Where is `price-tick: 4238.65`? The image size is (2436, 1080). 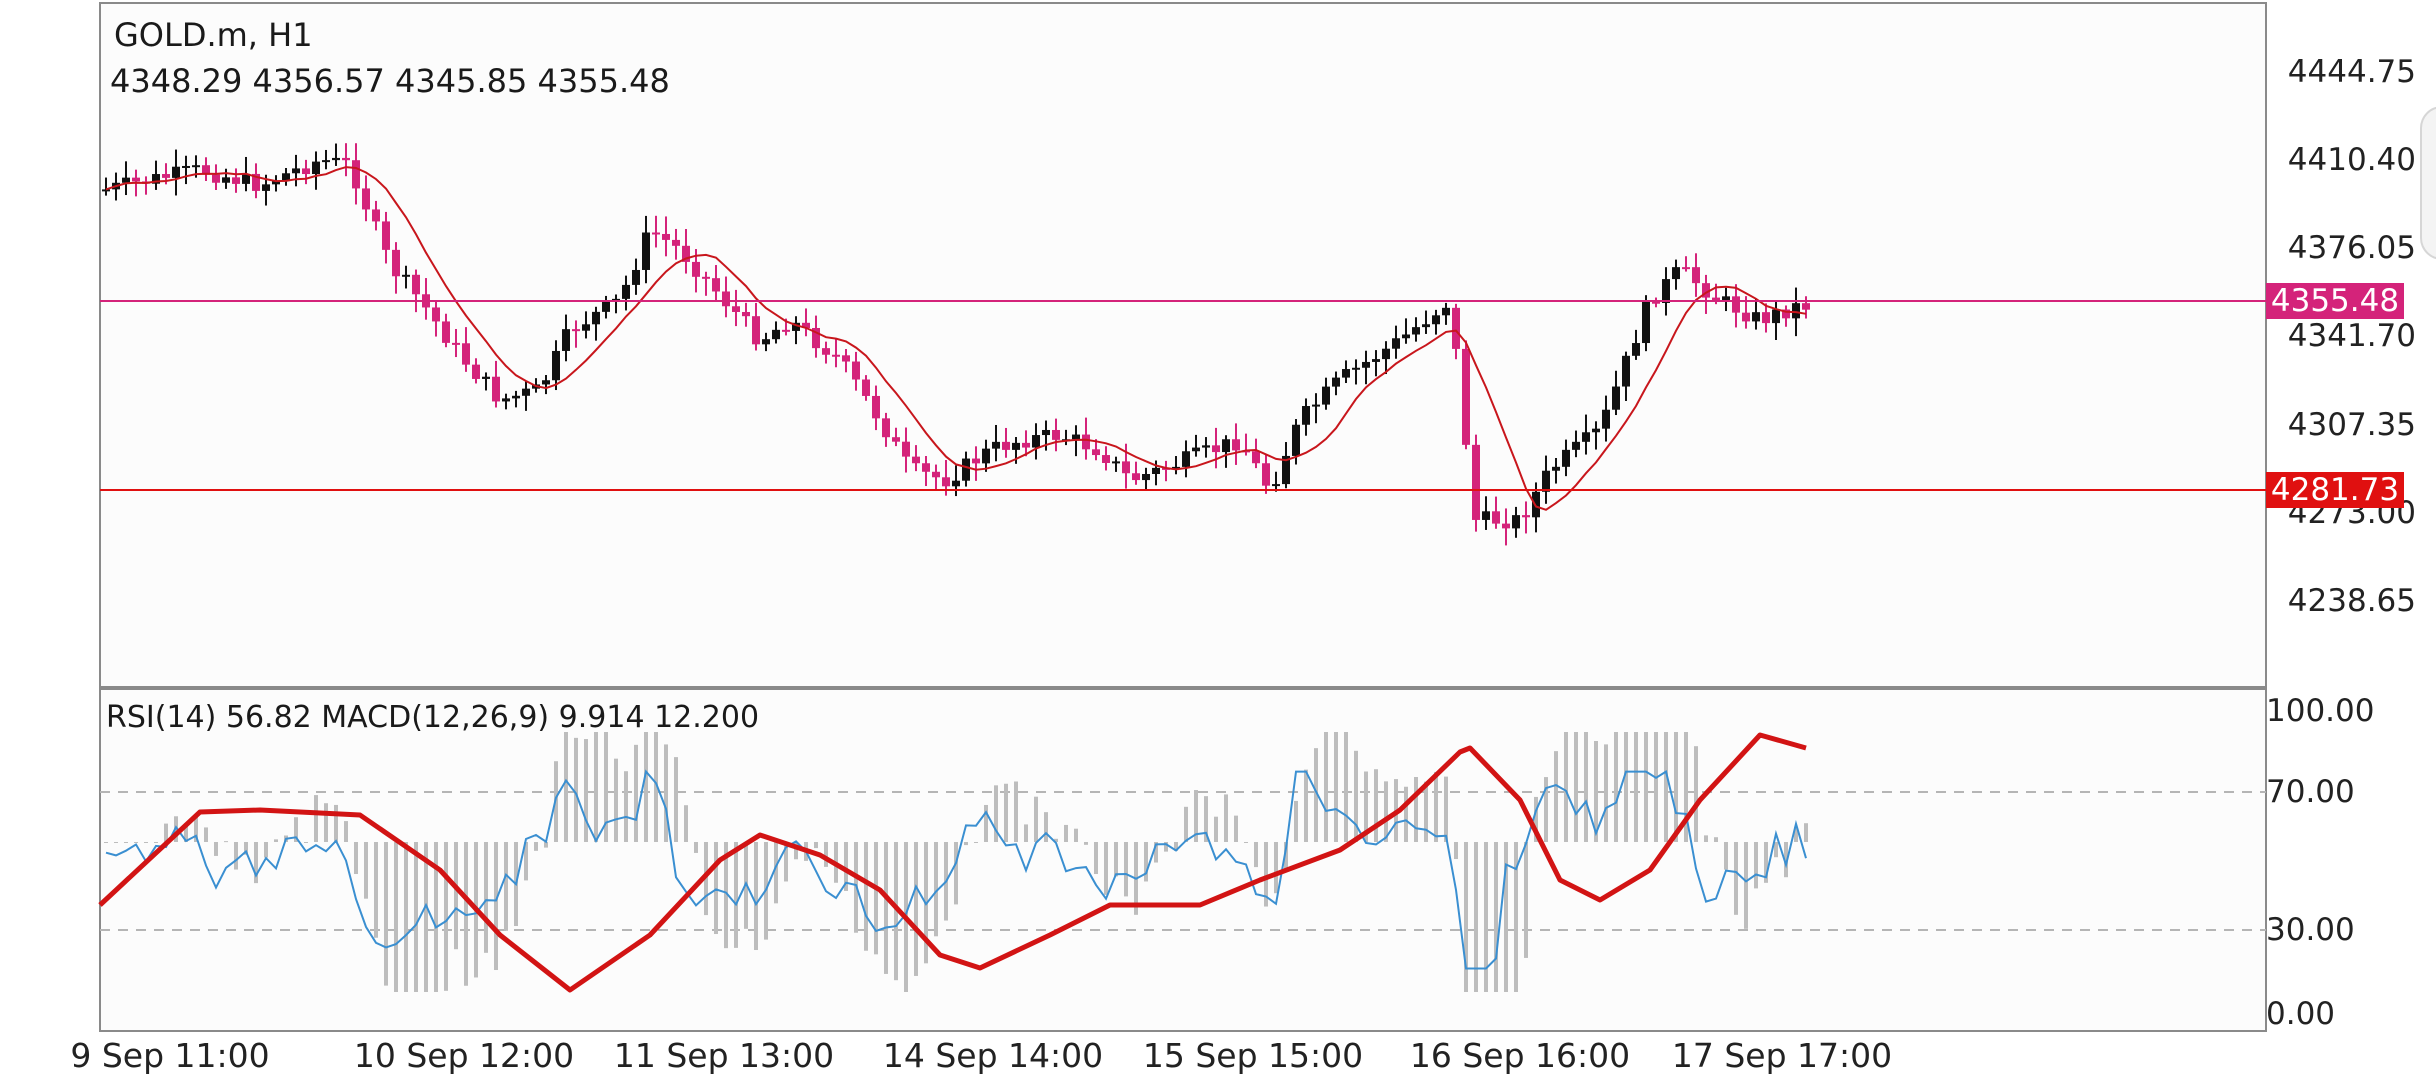
price-tick: 4238.65 is located at coordinates (2351, 601).